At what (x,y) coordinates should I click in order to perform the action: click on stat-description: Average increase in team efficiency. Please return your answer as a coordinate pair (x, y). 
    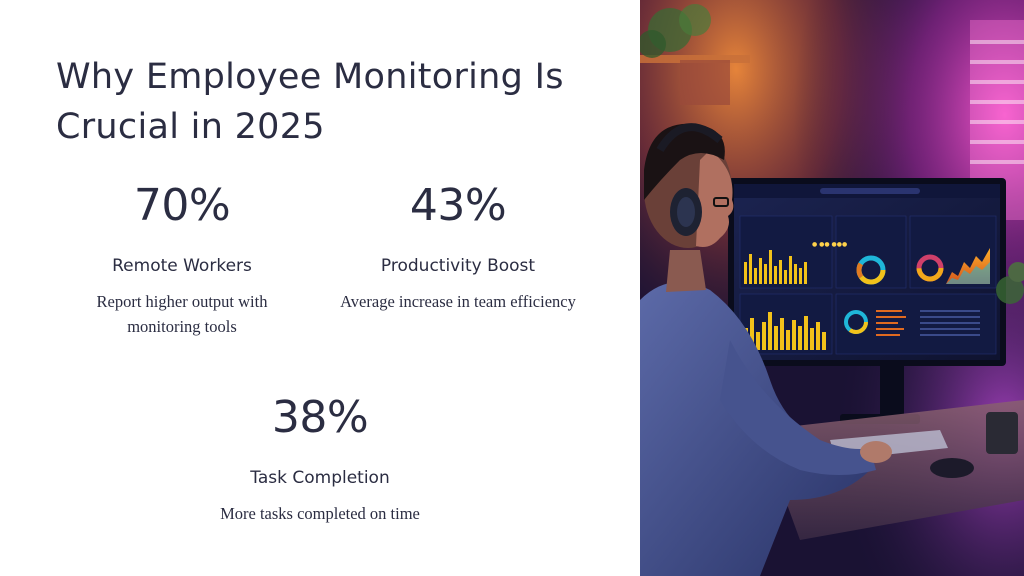
    Looking at the image, I should click on (458, 301).